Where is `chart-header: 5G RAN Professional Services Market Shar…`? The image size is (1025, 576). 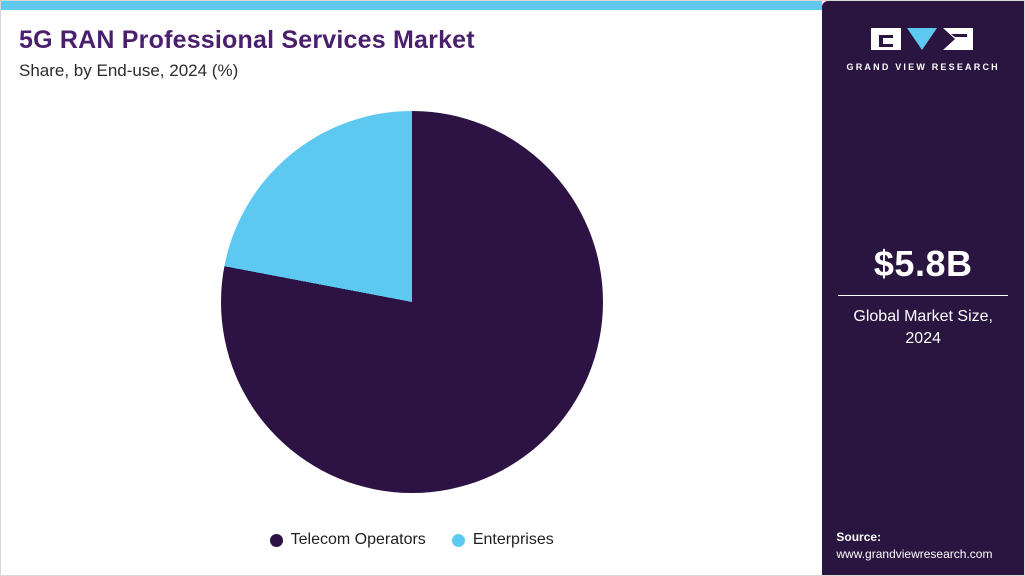
chart-header: 5G RAN Professional Services Market Shar… is located at coordinates (411, 45).